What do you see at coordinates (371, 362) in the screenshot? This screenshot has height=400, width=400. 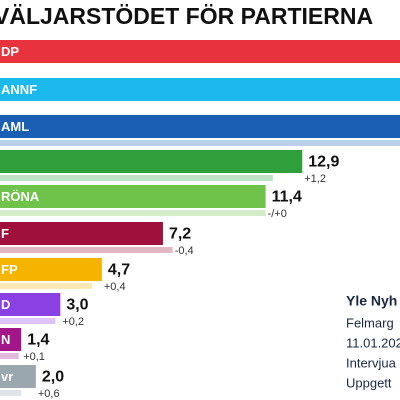 I see `source-note: Intervjua` at bounding box center [371, 362].